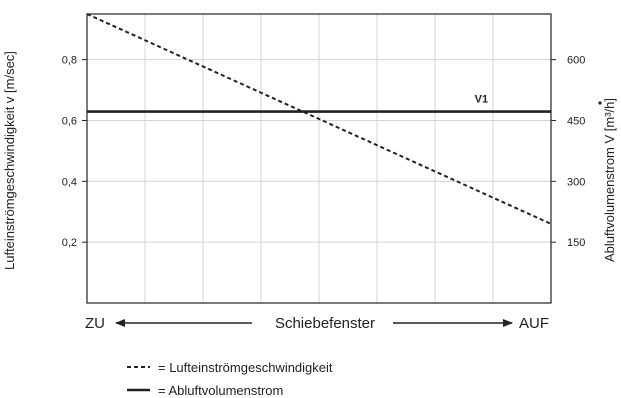 This screenshot has width=621, height=398. Describe the element at coordinates (325, 323) in the screenshot. I see `x-center-label: Schiebefenster` at that location.